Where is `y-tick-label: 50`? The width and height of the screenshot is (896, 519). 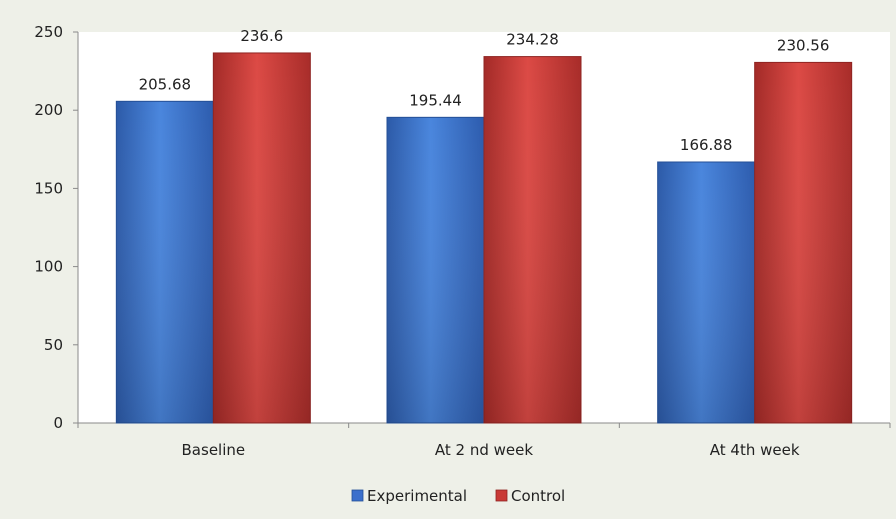
y-tick-label: 50 is located at coordinates (53, 345).